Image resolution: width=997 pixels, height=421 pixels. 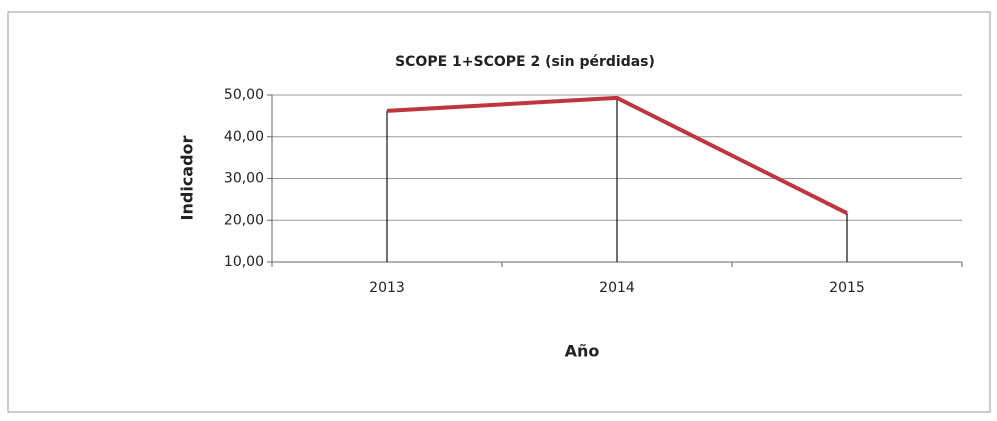 What do you see at coordinates (525, 62) in the screenshot?
I see `chart-title: SCOPE 1+SCOPE 2 (sin pérdidas)` at bounding box center [525, 62].